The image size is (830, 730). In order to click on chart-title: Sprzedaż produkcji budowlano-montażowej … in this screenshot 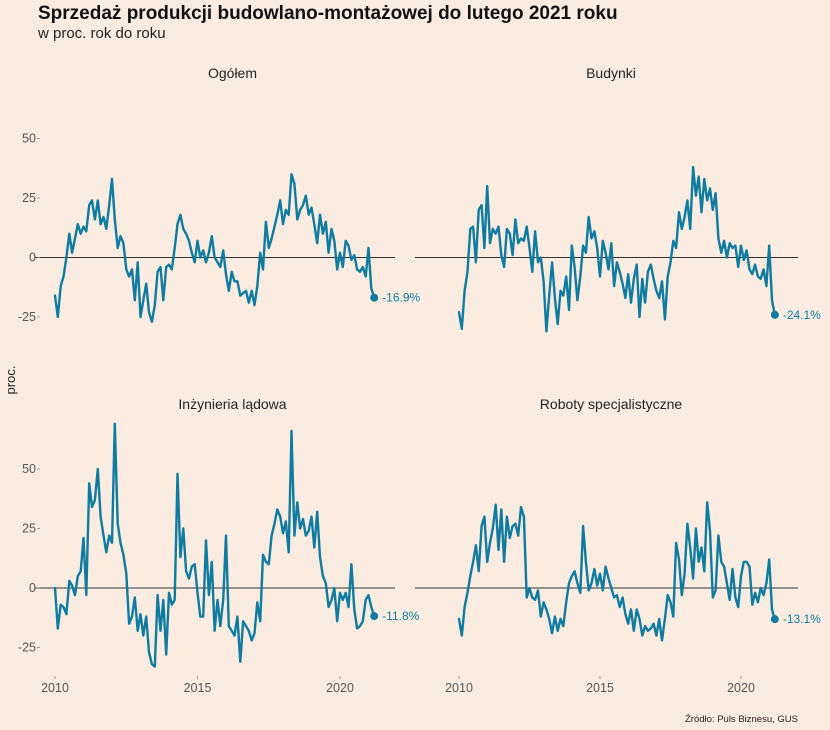, I will do `click(328, 13)`.